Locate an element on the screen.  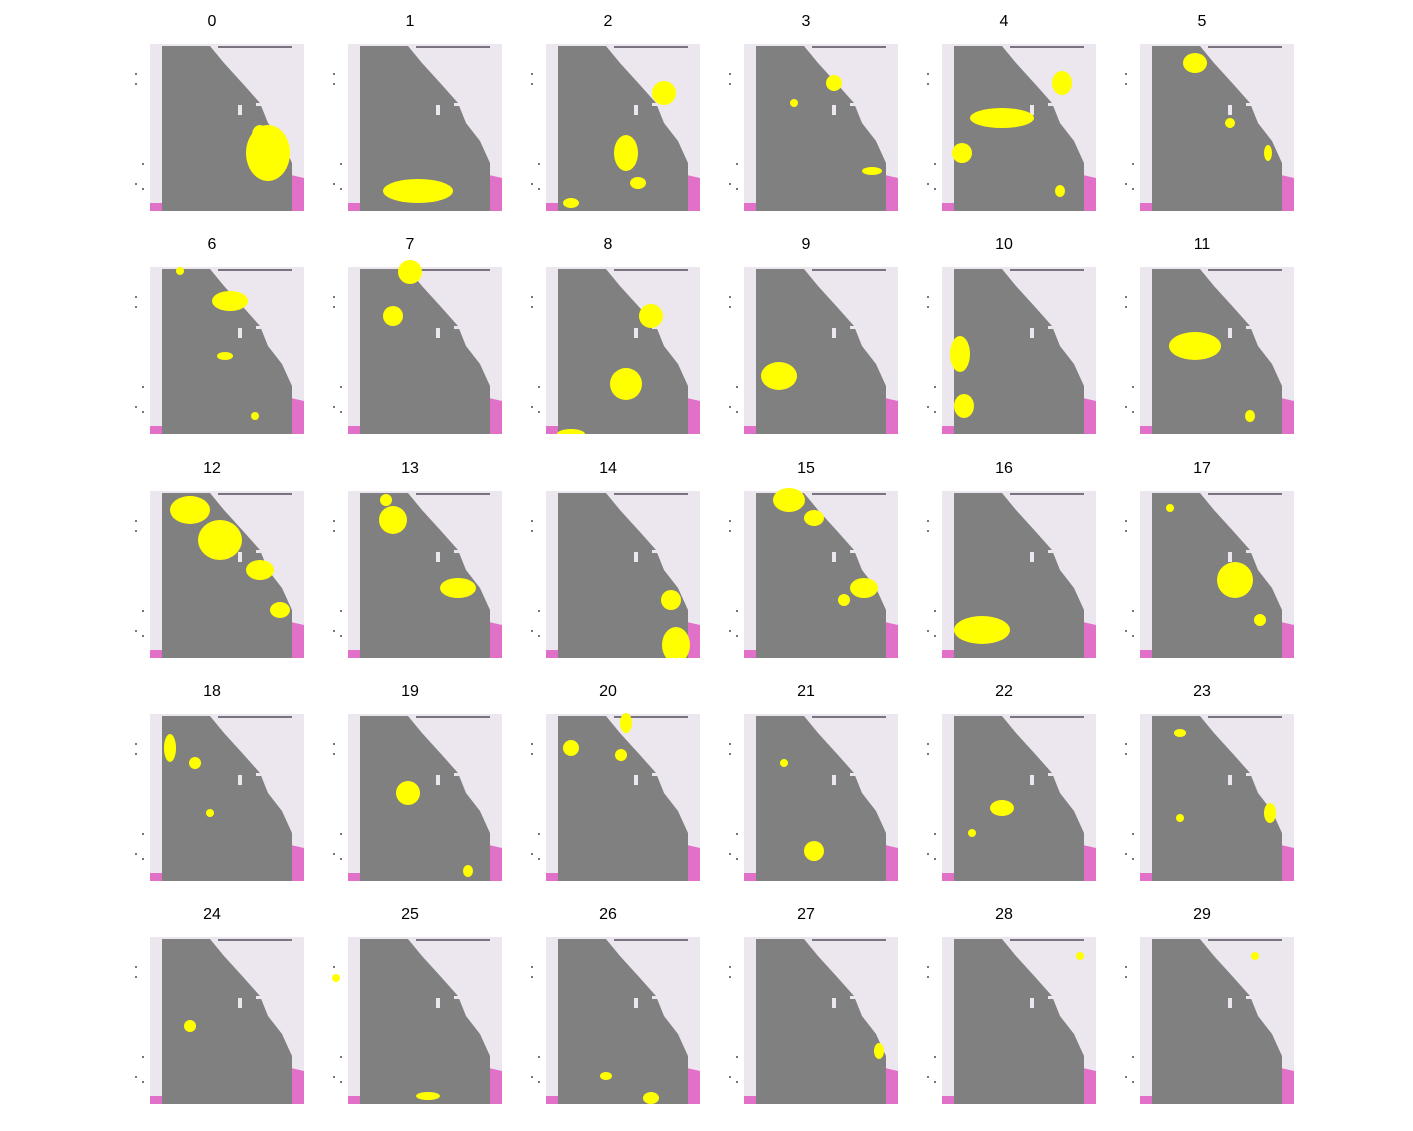
cluster-panel: 3 is located at coordinates (812, 111).